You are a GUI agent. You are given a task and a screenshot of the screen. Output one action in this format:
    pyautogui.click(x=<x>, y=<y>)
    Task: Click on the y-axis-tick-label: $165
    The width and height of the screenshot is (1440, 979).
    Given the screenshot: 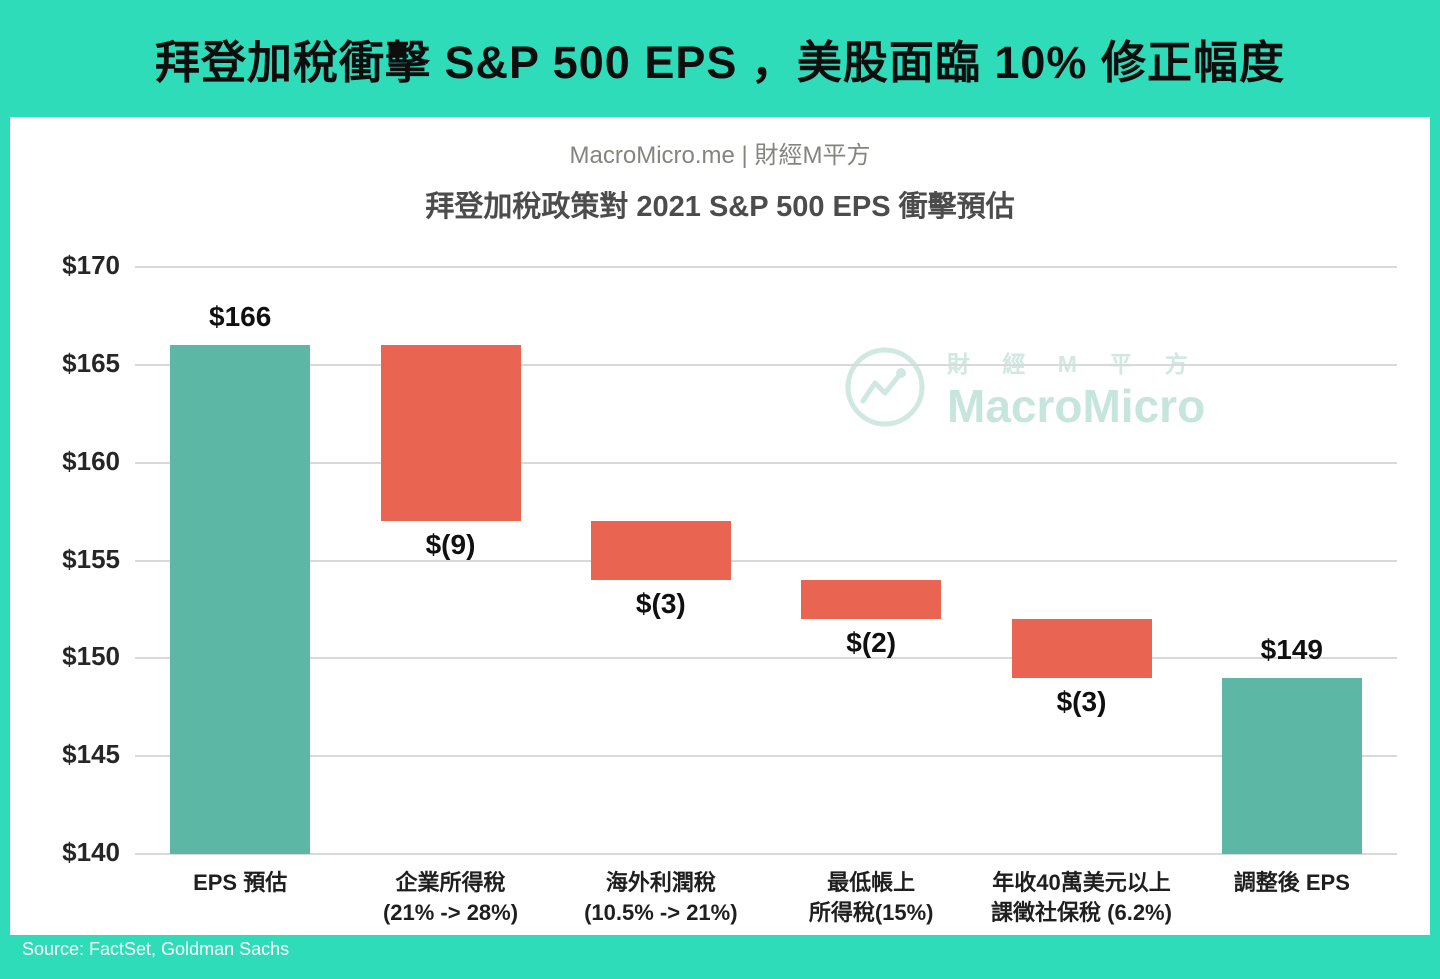 What is the action you would take?
    pyautogui.click(x=91, y=362)
    